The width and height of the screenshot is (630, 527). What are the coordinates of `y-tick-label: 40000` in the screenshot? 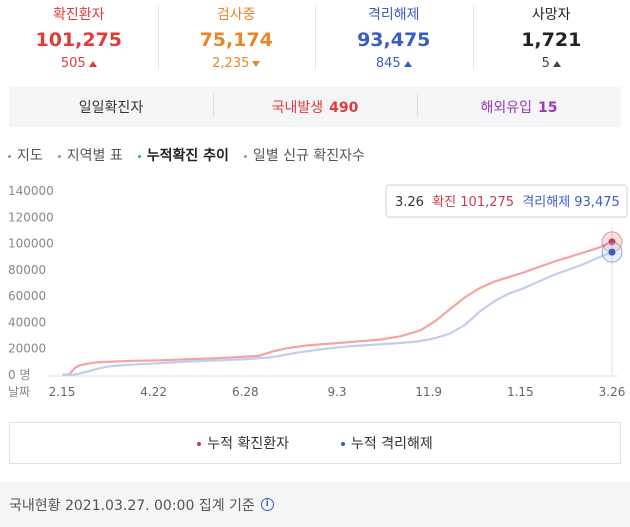 It's located at (27, 322).